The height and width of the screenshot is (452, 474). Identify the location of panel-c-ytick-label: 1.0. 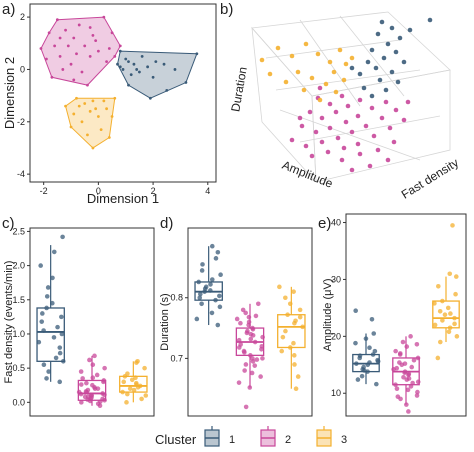
(18, 334).